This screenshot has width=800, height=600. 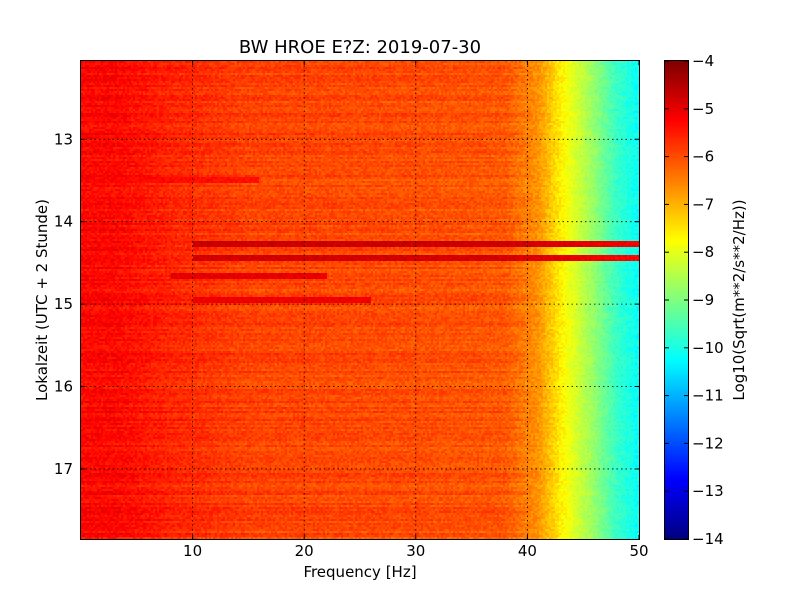 What do you see at coordinates (415, 551) in the screenshot?
I see `x-tick-label: 30` at bounding box center [415, 551].